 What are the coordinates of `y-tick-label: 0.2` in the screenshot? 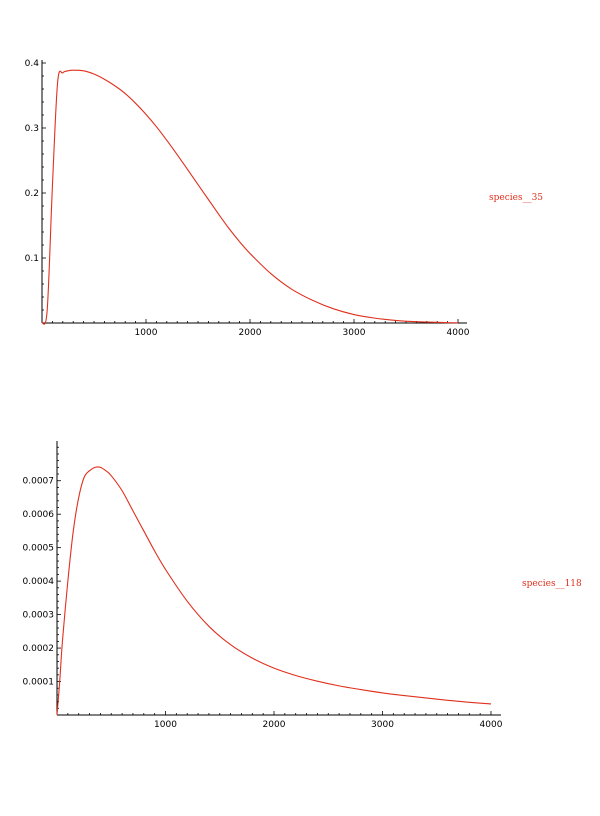 It's located at (32, 194).